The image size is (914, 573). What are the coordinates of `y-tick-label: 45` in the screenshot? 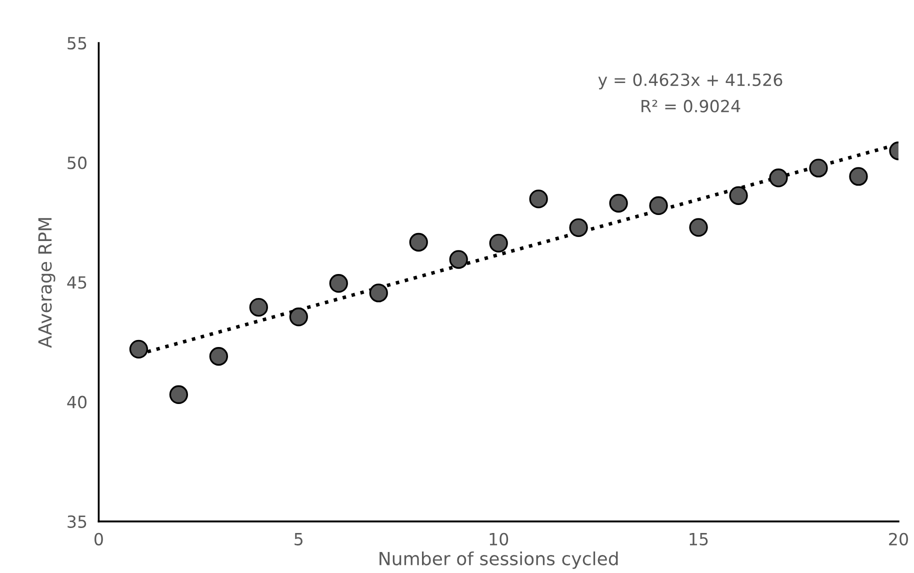 It's located at (76, 282).